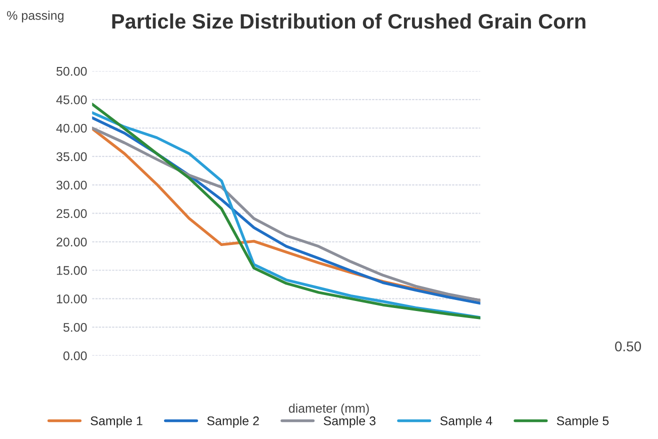 Image resolution: width=658 pixels, height=439 pixels. Describe the element at coordinates (35, 16) in the screenshot. I see `y-axis-title: % passing` at that location.